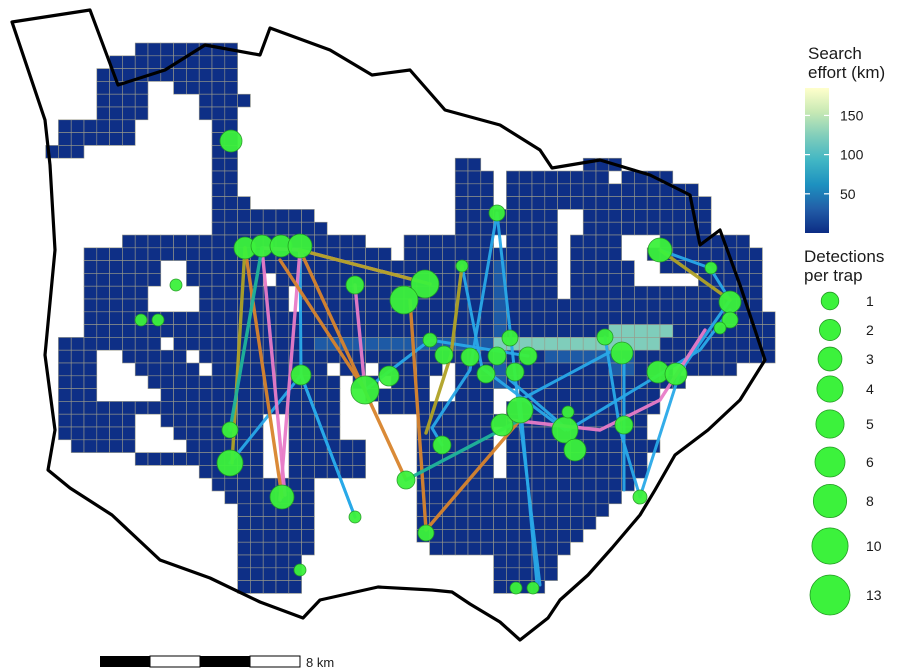  I want to click on detections-key-circle, so click(830, 301).